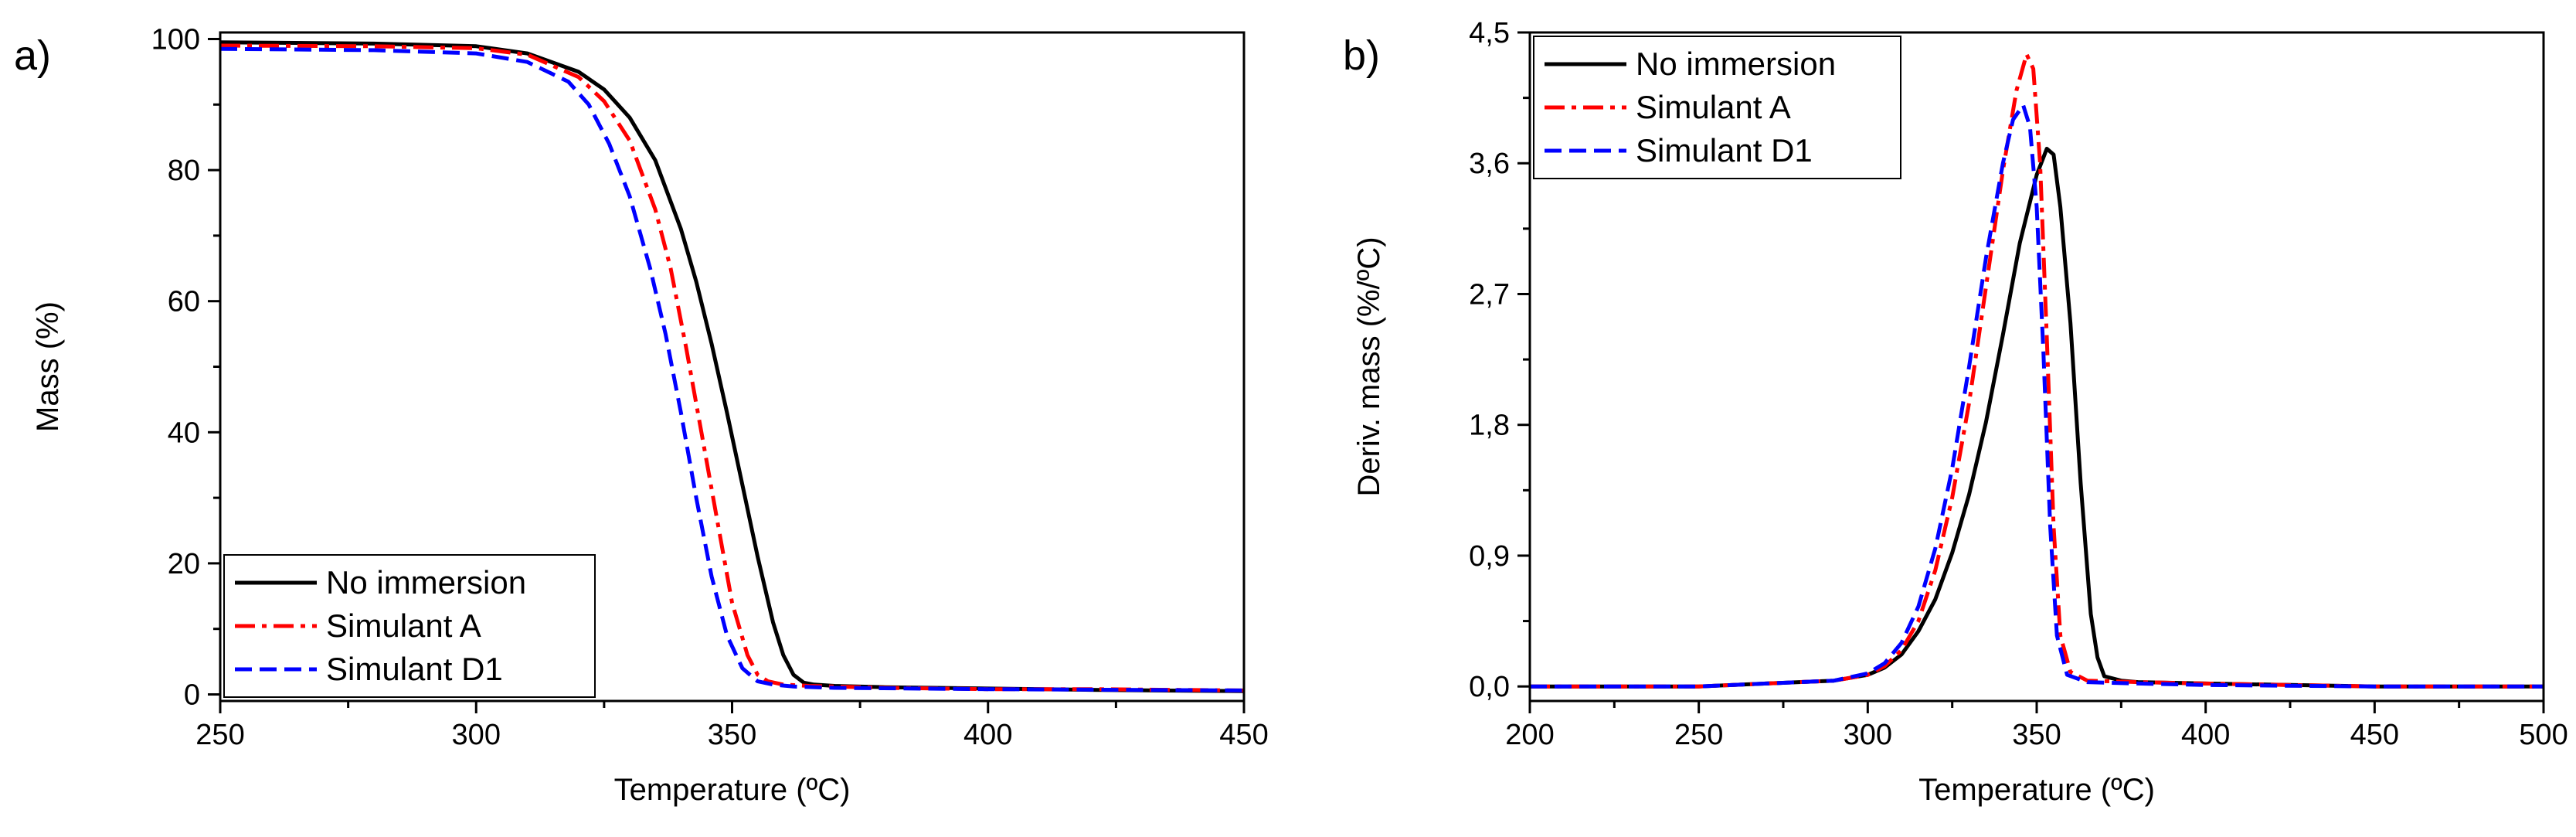 The width and height of the screenshot is (2576, 837). What do you see at coordinates (1489, 426) in the screenshot?
I see `y-tick-label: 1,8` at bounding box center [1489, 426].